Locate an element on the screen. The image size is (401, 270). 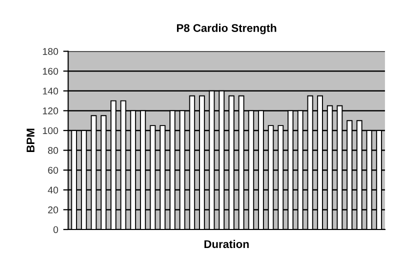
y-tick-label: 160 is located at coordinates (50, 71).